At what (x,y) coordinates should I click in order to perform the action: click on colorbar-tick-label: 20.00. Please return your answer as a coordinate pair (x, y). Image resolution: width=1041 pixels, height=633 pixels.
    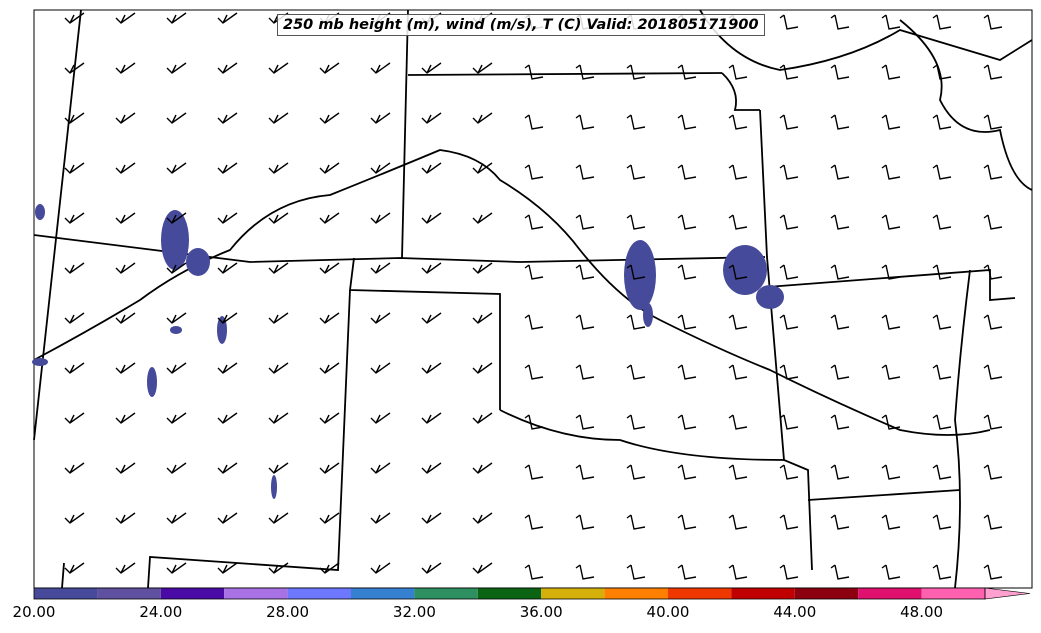
    Looking at the image, I should click on (34, 612).